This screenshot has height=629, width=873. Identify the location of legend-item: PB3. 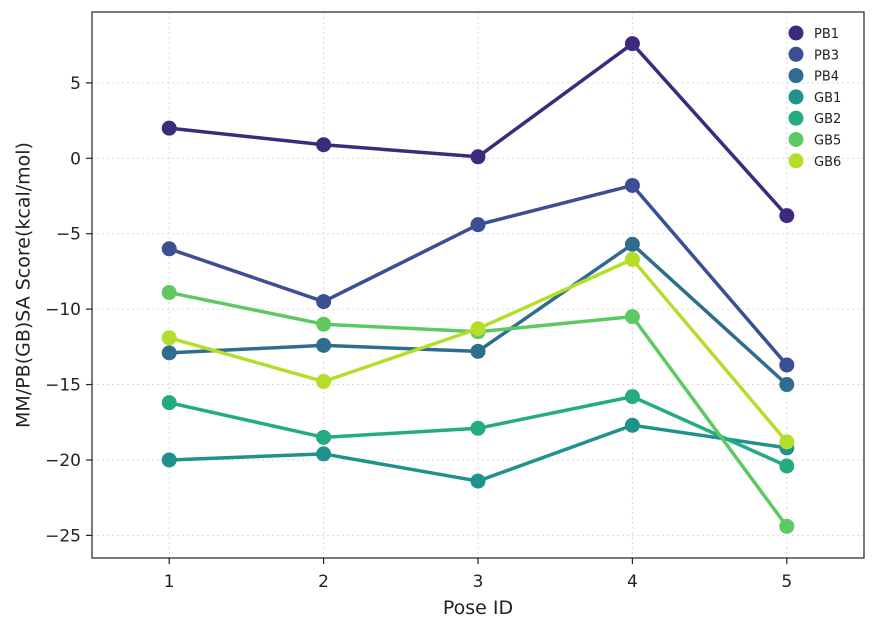
(813, 54).